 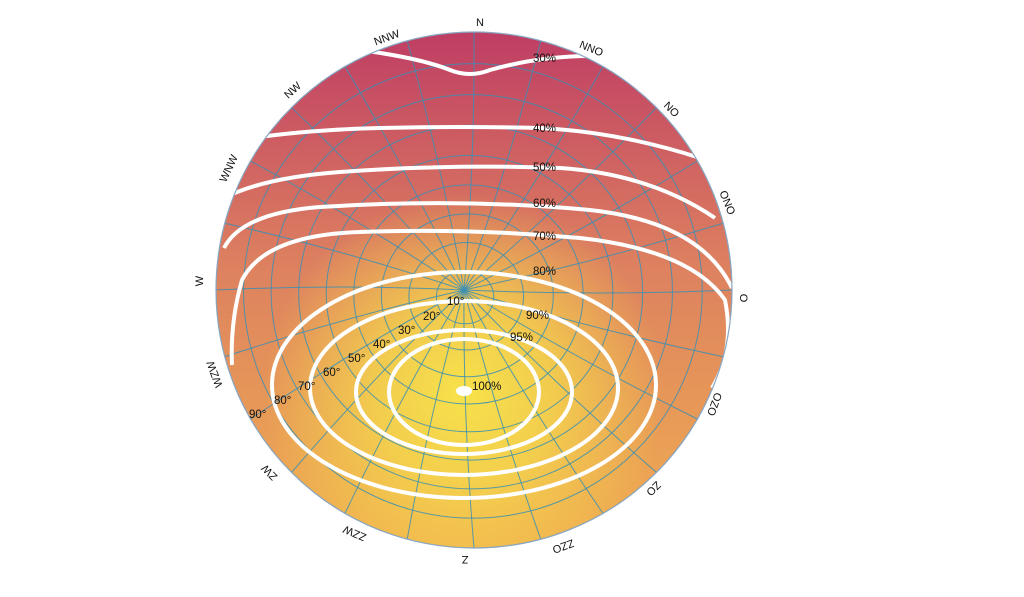 What do you see at coordinates (480, 23) in the screenshot?
I see `compass-label-n: N` at bounding box center [480, 23].